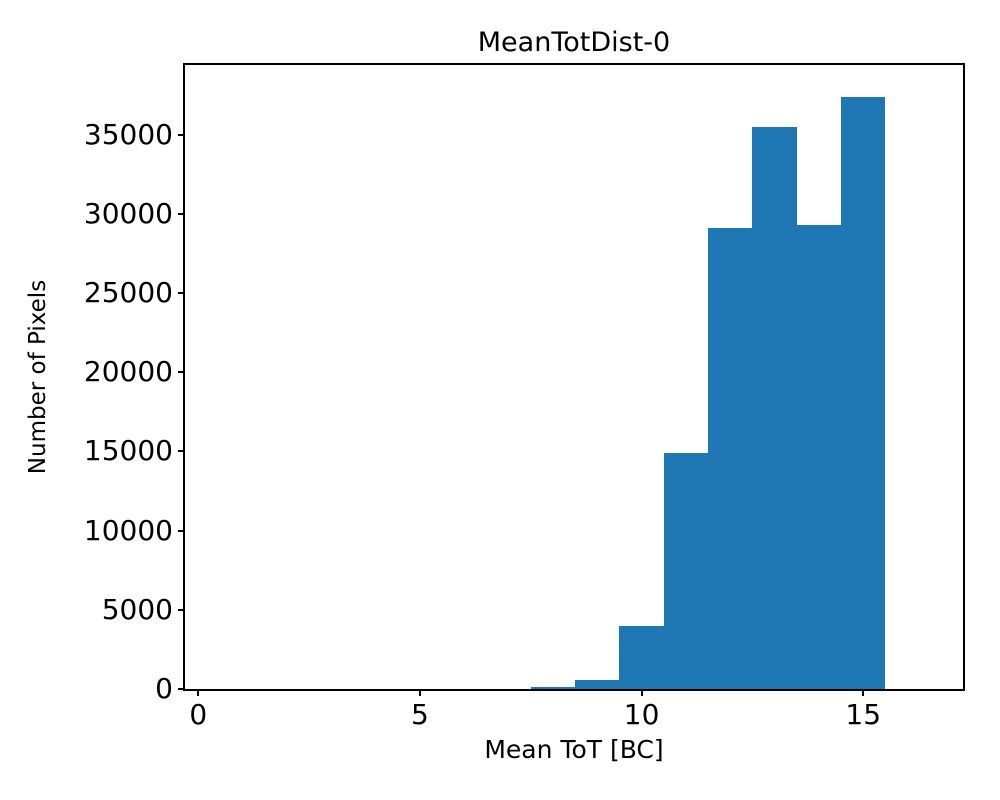 The width and height of the screenshot is (1000, 800). Describe the element at coordinates (574, 42) in the screenshot. I see `chart-title: MeanTotDist-0` at that location.